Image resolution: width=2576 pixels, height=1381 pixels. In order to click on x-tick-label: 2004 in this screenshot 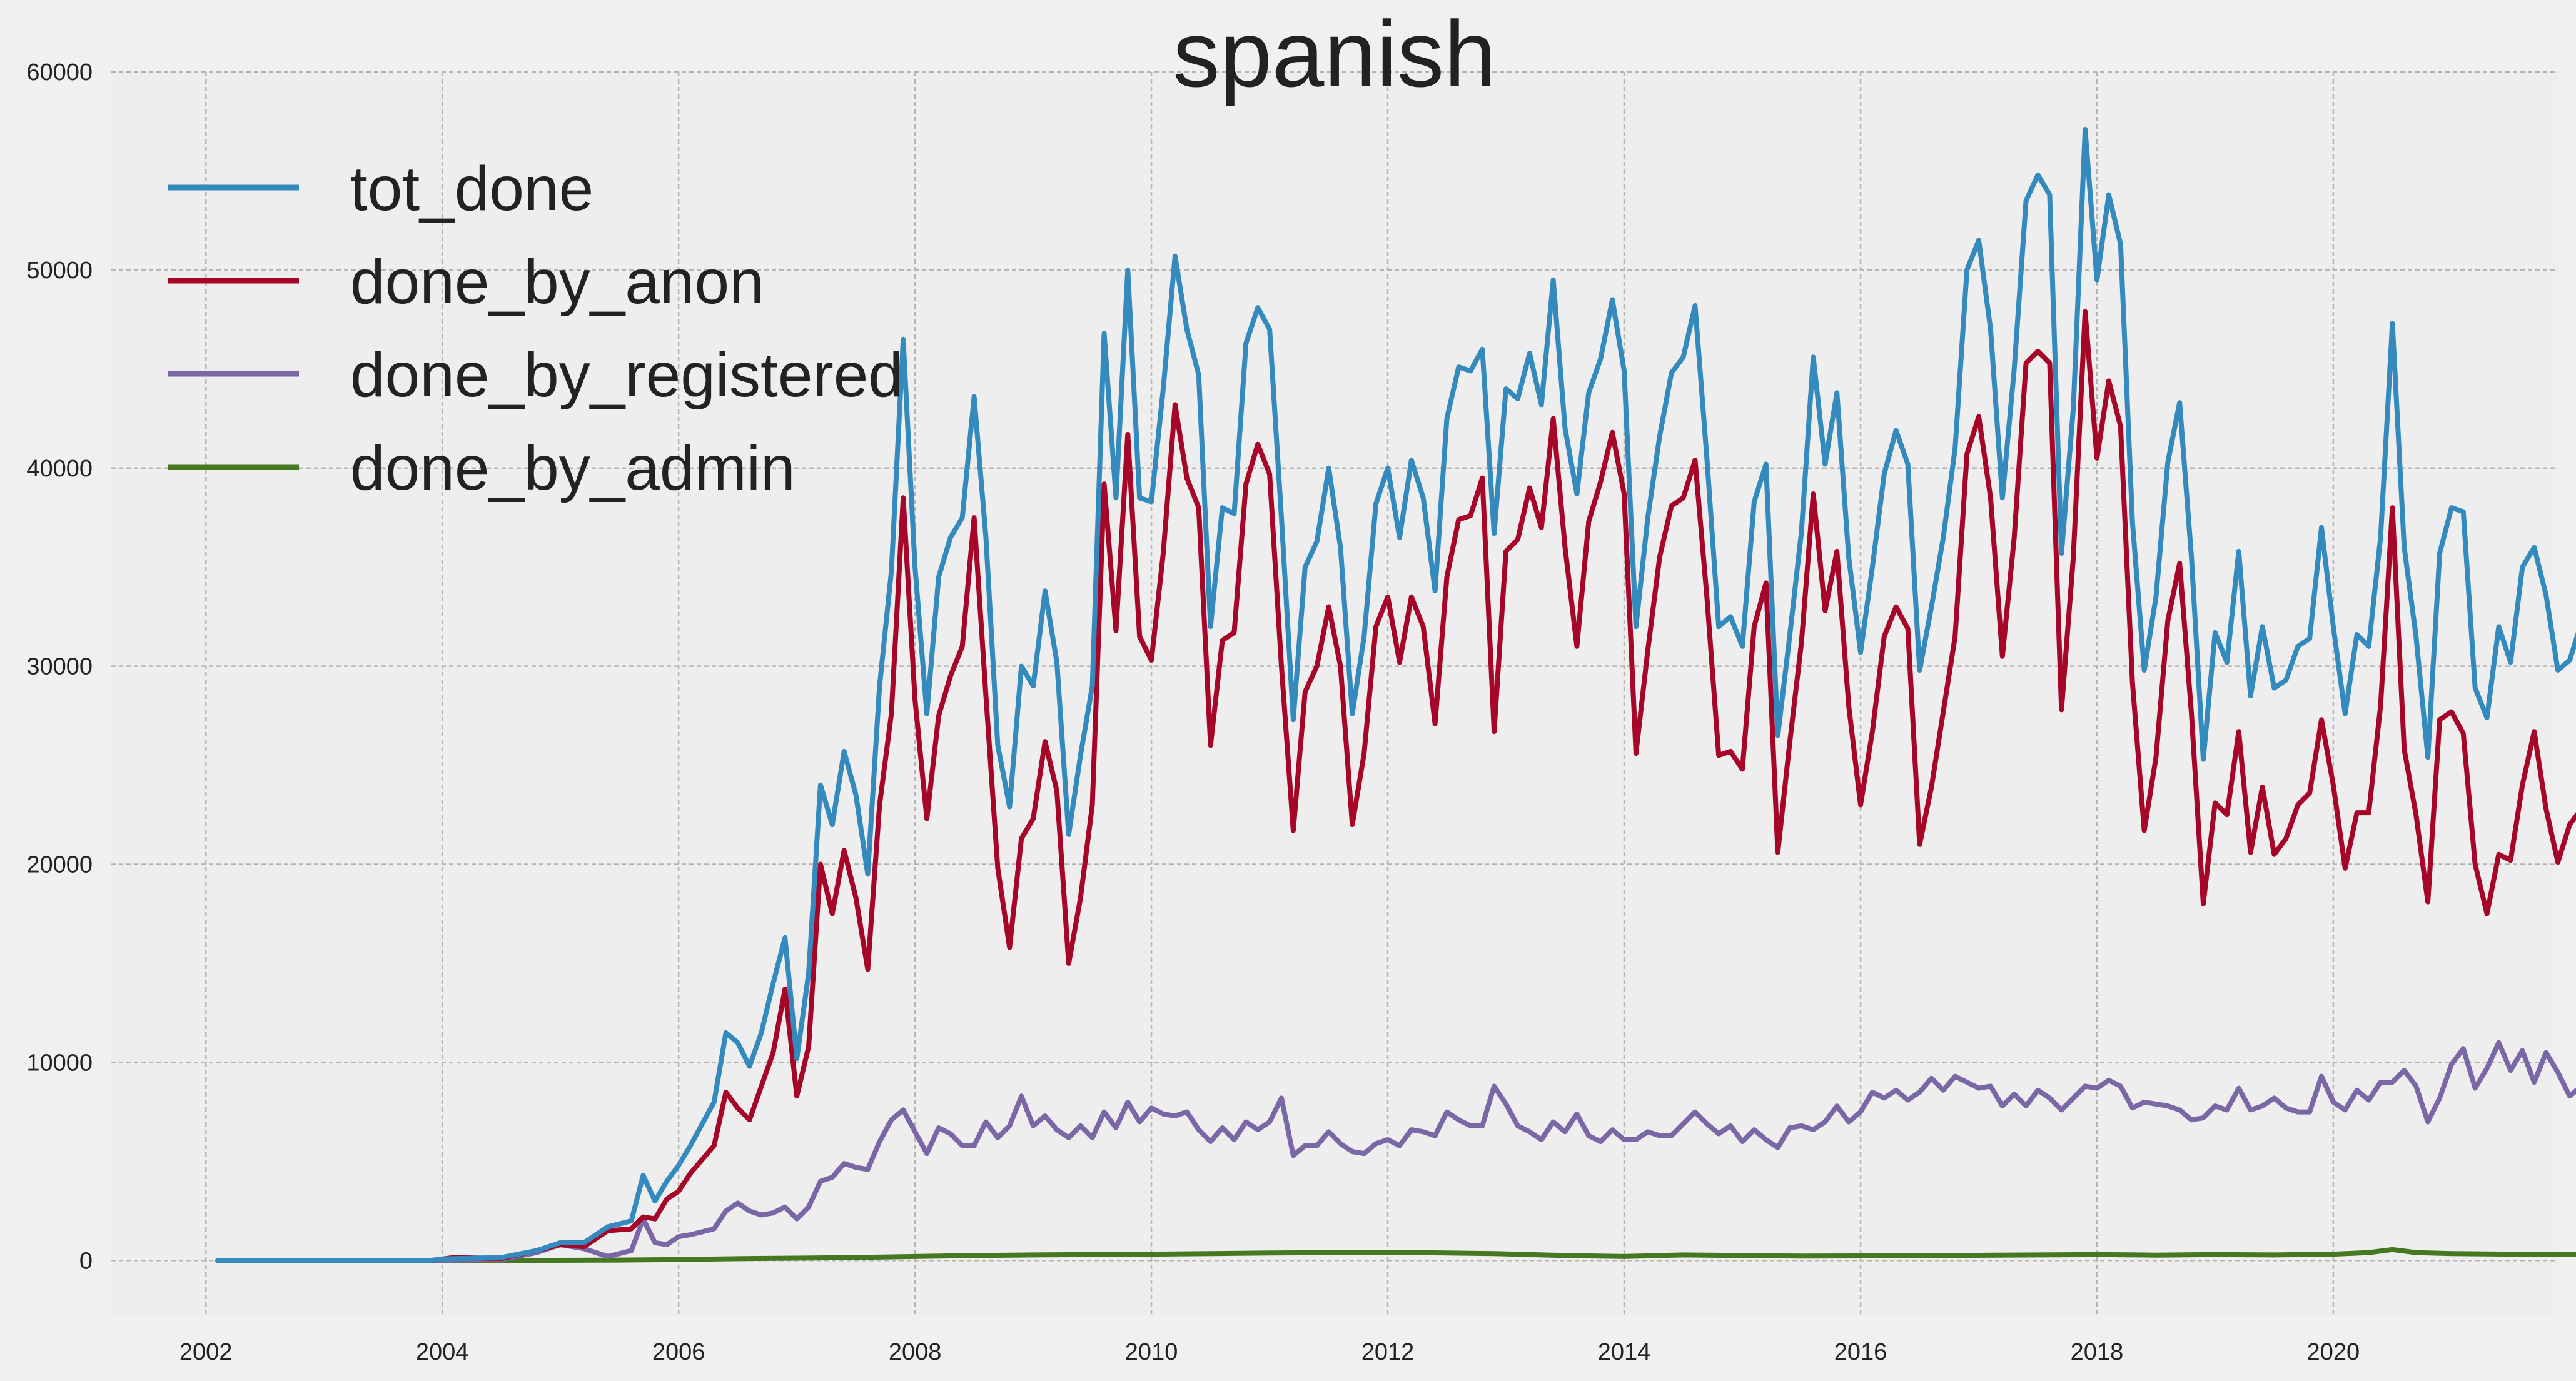, I will do `click(443, 1352)`.